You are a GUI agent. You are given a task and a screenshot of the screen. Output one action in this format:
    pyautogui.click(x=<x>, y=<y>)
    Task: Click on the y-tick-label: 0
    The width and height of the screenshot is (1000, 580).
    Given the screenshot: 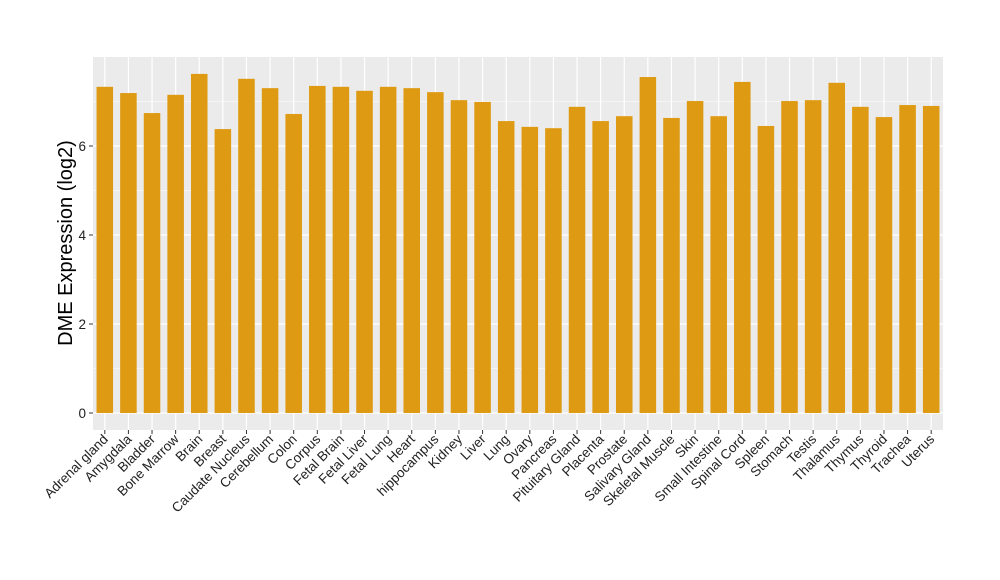 What is the action you would take?
    pyautogui.click(x=82, y=413)
    